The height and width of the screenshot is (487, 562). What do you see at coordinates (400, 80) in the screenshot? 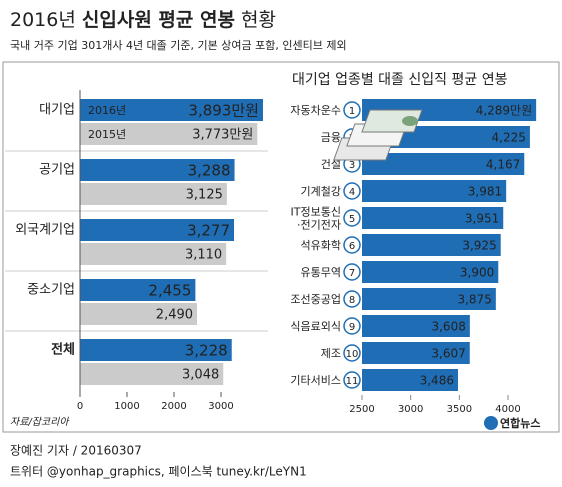
I see `chart-title: 대기업 업종별 대졸 신입직 평균 연봉` at bounding box center [400, 80].